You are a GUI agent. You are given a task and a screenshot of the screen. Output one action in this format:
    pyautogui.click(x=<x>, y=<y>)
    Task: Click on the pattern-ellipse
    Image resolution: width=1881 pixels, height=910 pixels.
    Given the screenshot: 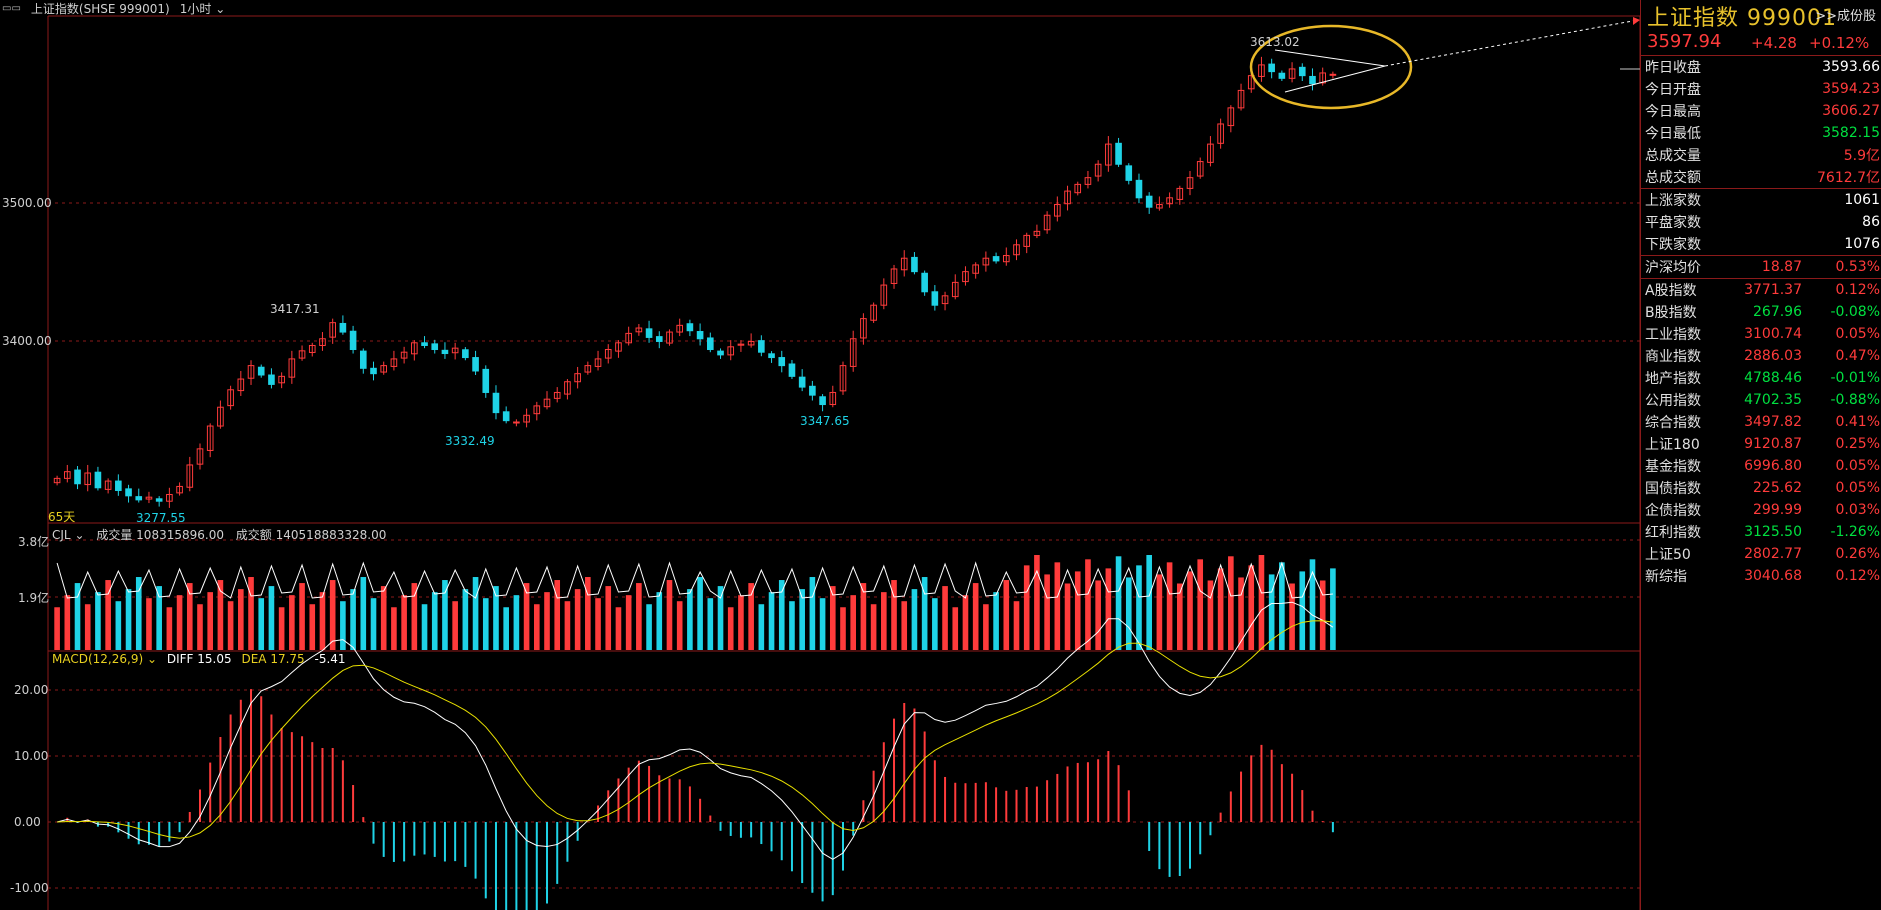 What is the action you would take?
    pyautogui.click(x=1331, y=67)
    